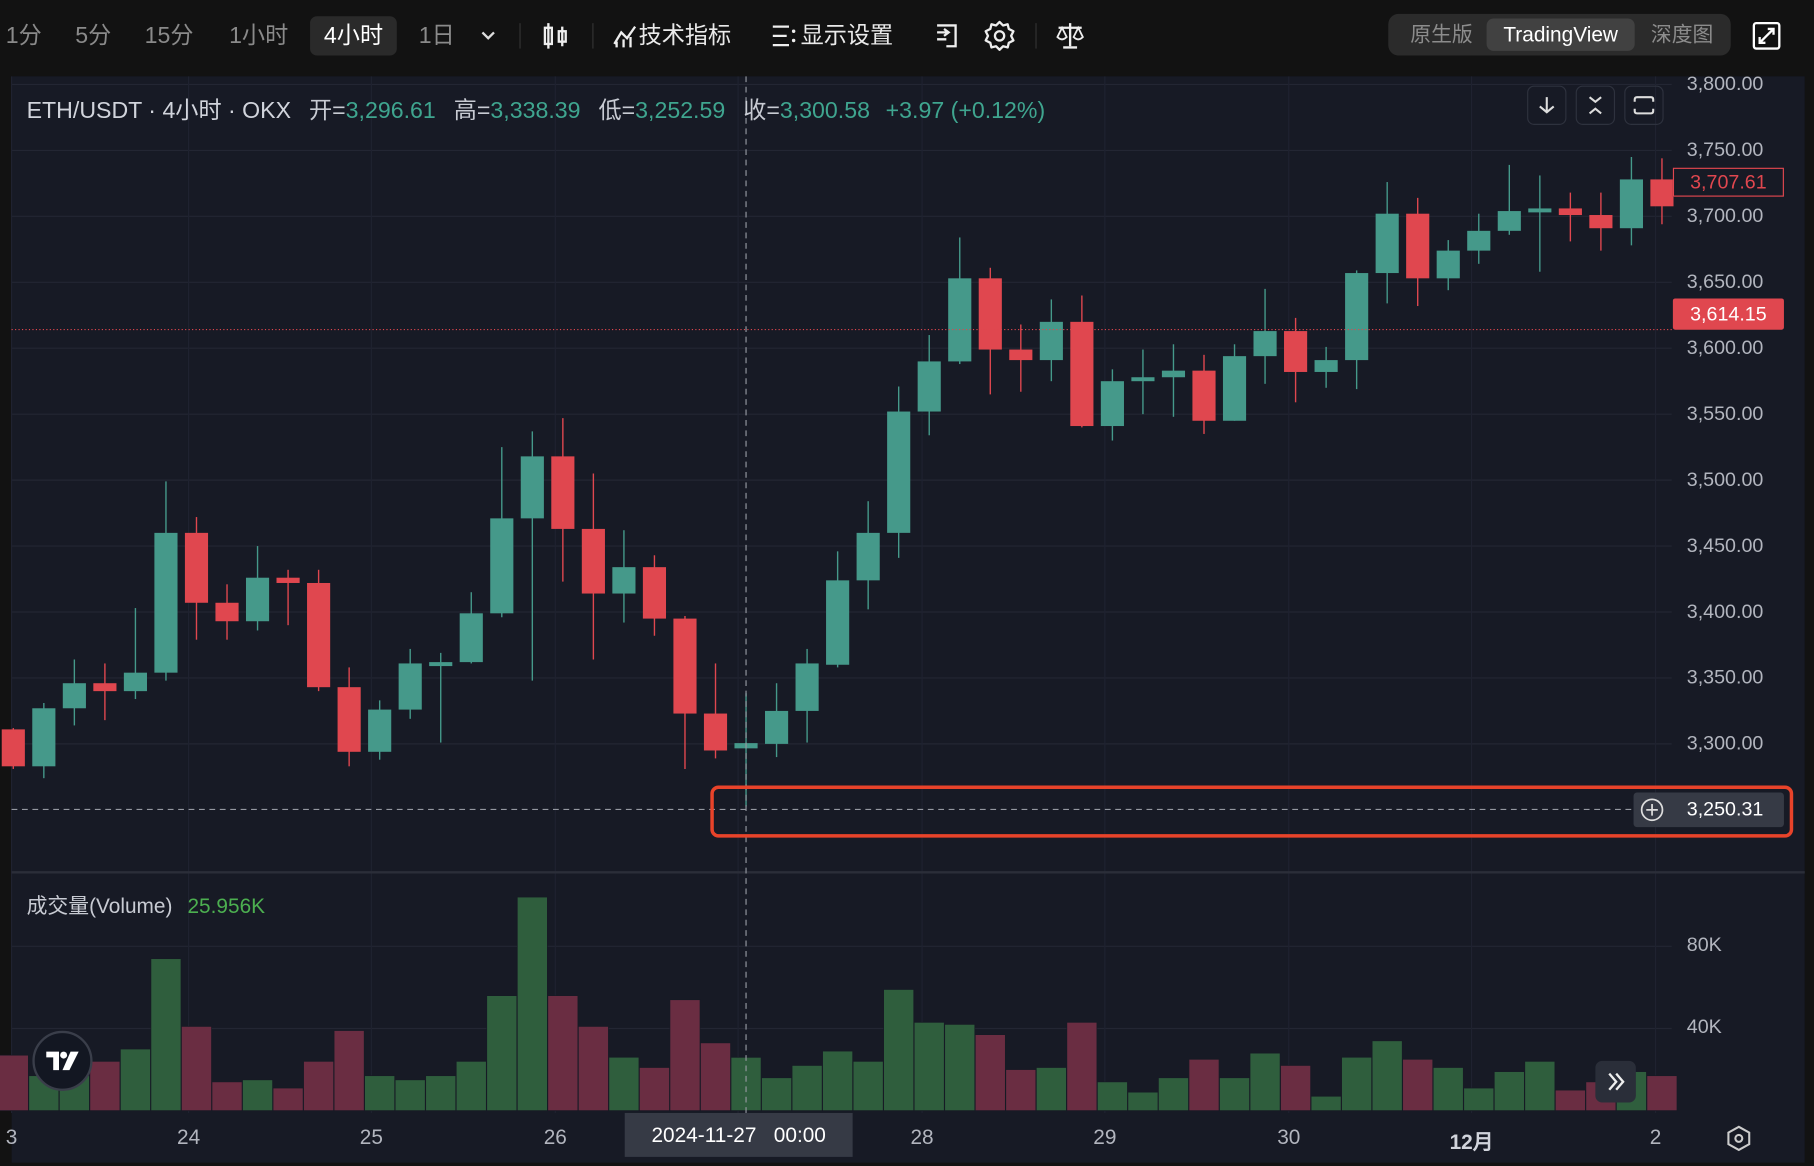 This screenshot has width=1814, height=1166. Describe the element at coordinates (1725, 413) in the screenshot. I see `price-axis-label: 3,550.00` at that location.